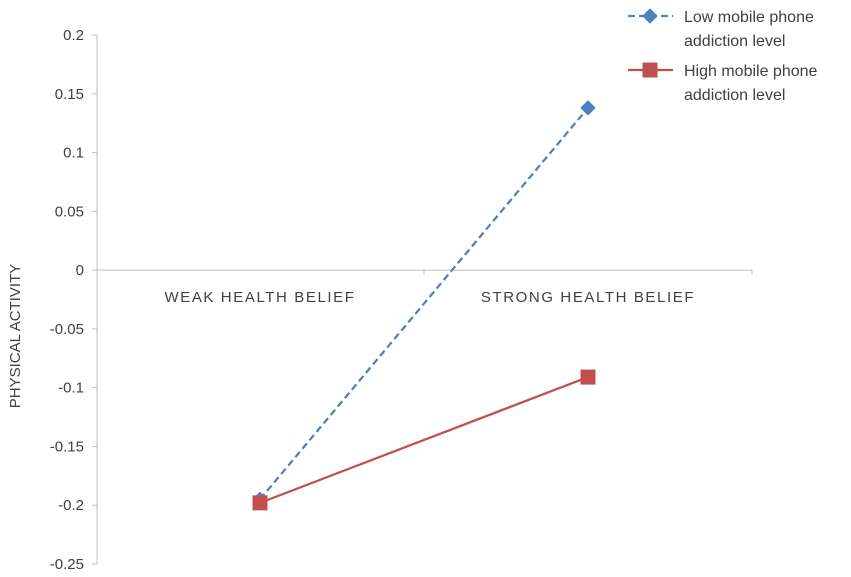 The width and height of the screenshot is (851, 577). Describe the element at coordinates (71, 505) in the screenshot. I see `y-tick-label: -0.2` at that location.